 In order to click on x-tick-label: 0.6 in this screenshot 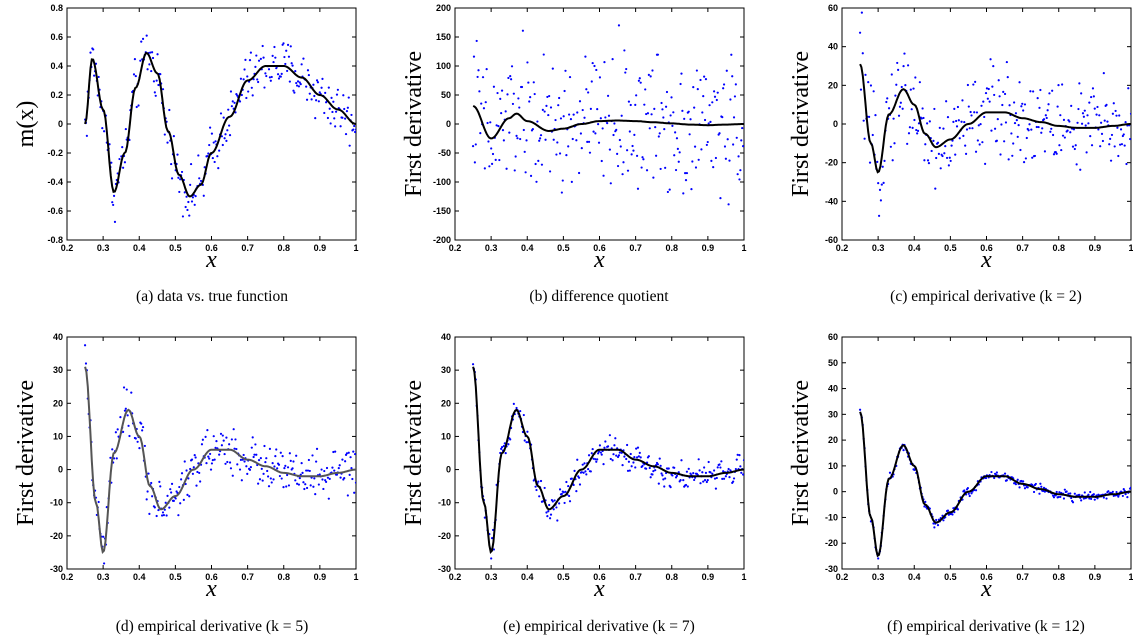, I will do `click(211, 577)`.